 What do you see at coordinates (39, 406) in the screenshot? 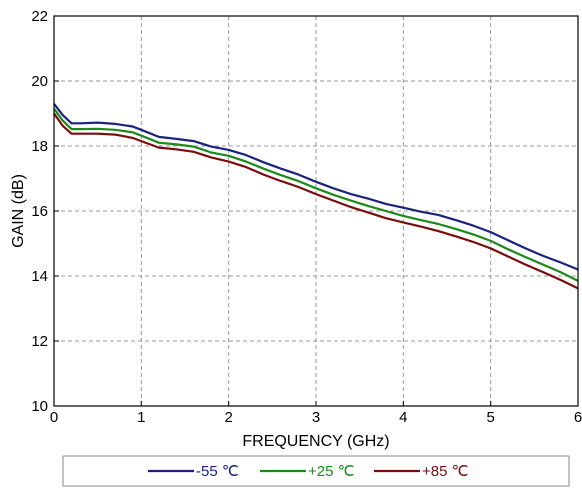
I see `y-tick-label: 10` at bounding box center [39, 406].